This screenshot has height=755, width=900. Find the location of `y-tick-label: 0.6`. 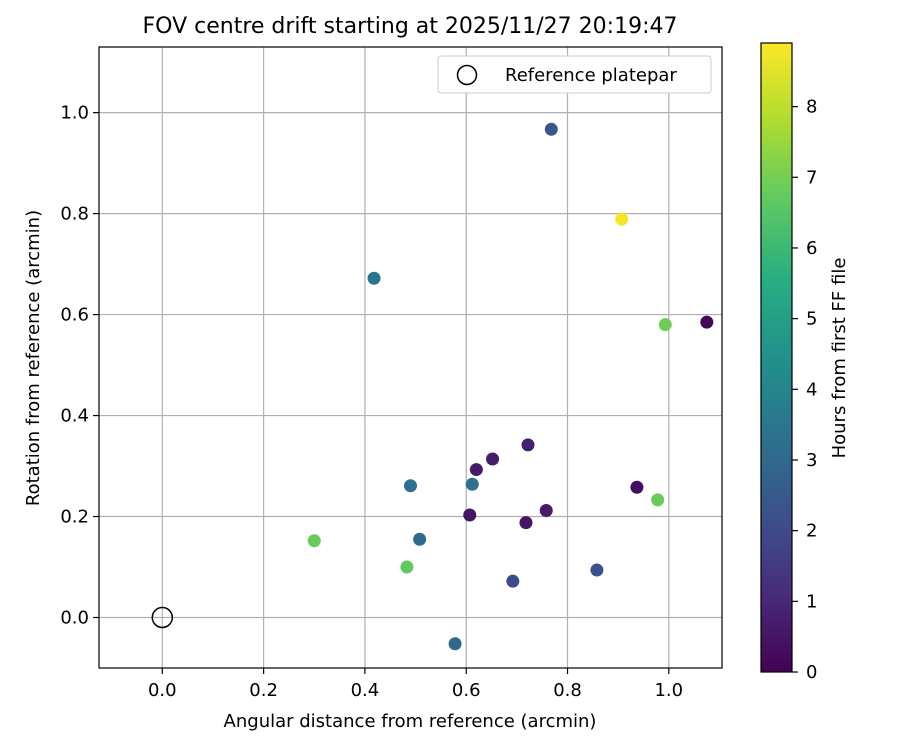

y-tick-label: 0.6 is located at coordinates (74, 315).